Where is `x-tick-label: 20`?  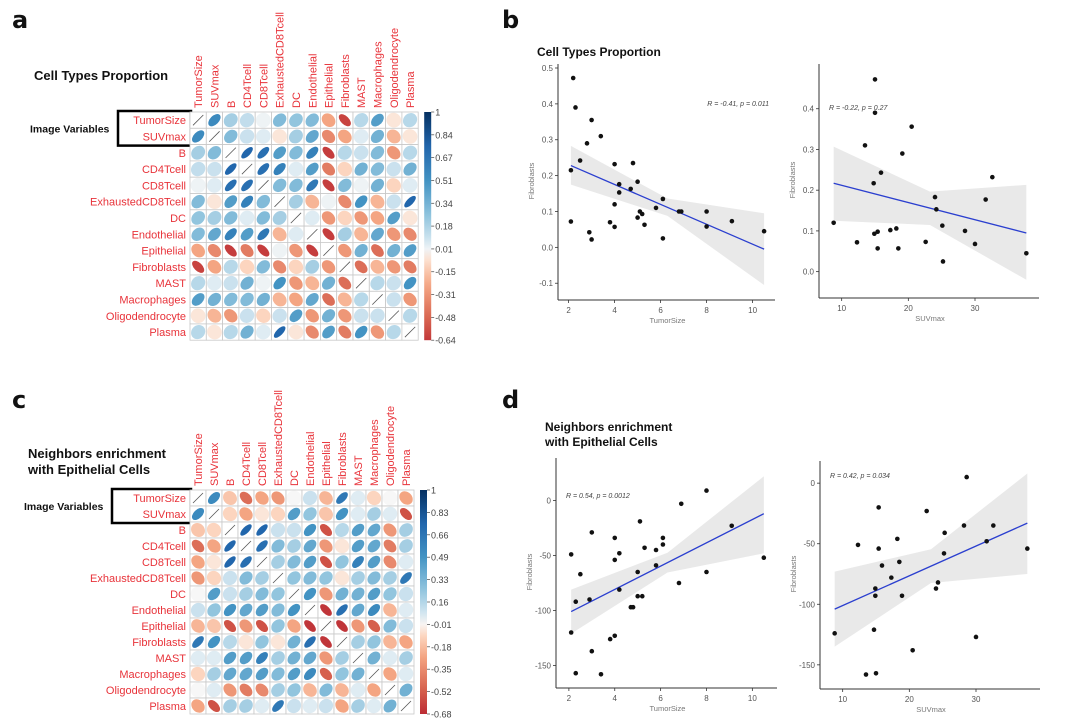 x-tick-label: 20 is located at coordinates (909, 699).